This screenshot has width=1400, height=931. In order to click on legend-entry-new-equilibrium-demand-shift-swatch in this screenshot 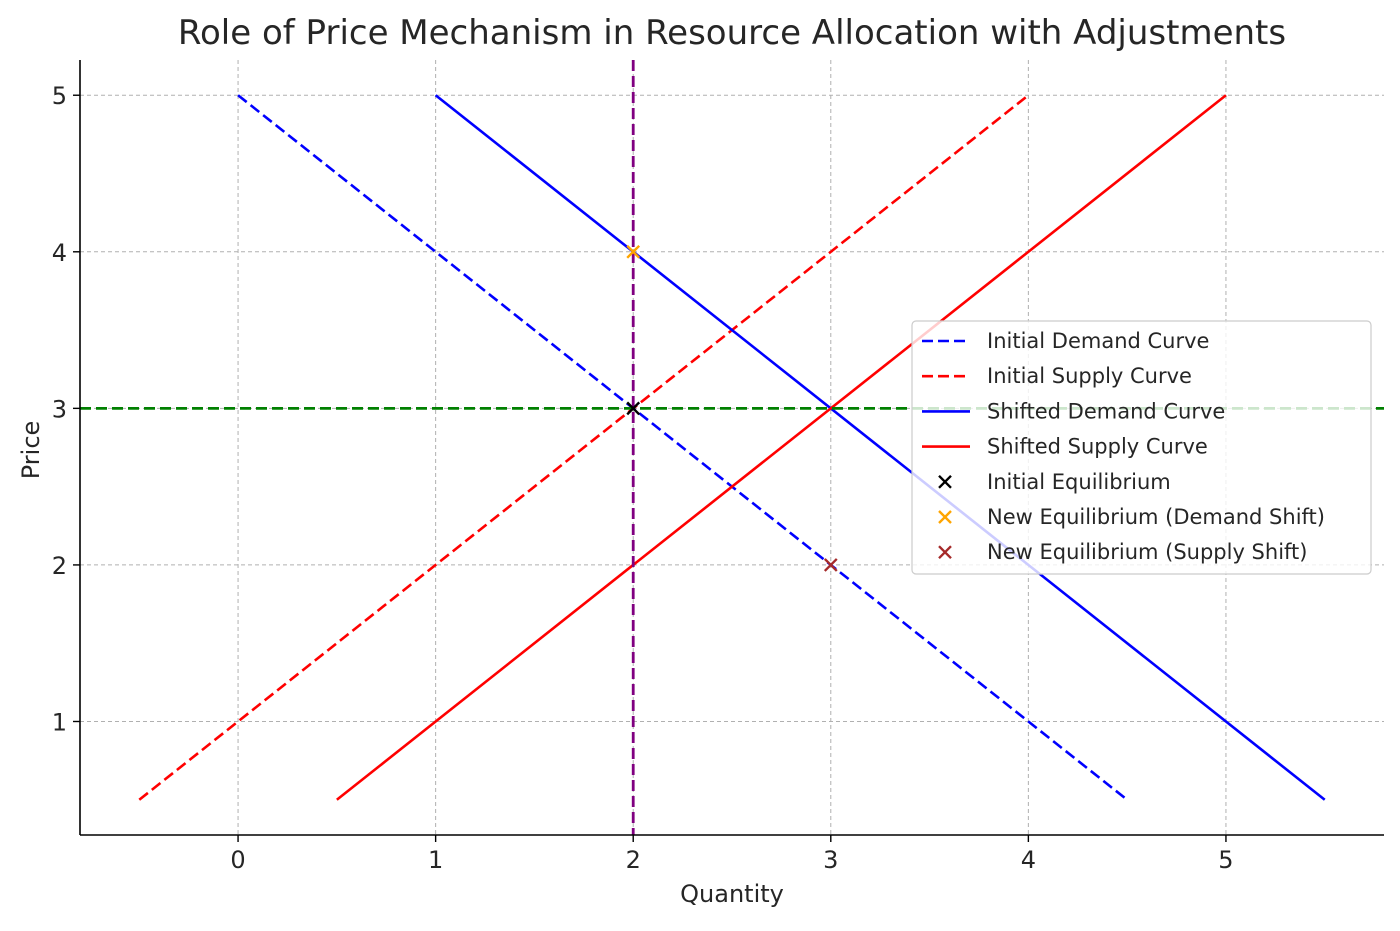, I will do `click(945, 517)`.